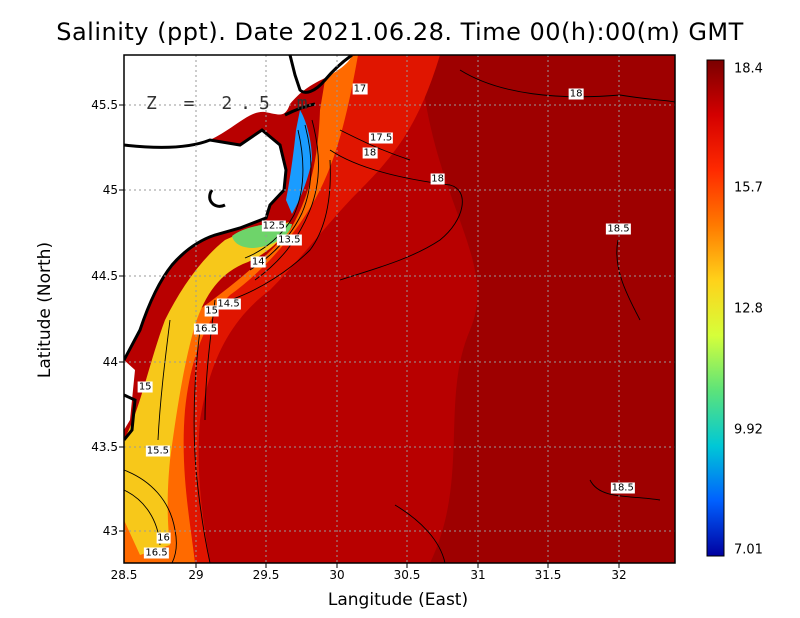  What do you see at coordinates (748, 430) in the screenshot?
I see `colorbar-tick-label: 9.92` at bounding box center [748, 430].